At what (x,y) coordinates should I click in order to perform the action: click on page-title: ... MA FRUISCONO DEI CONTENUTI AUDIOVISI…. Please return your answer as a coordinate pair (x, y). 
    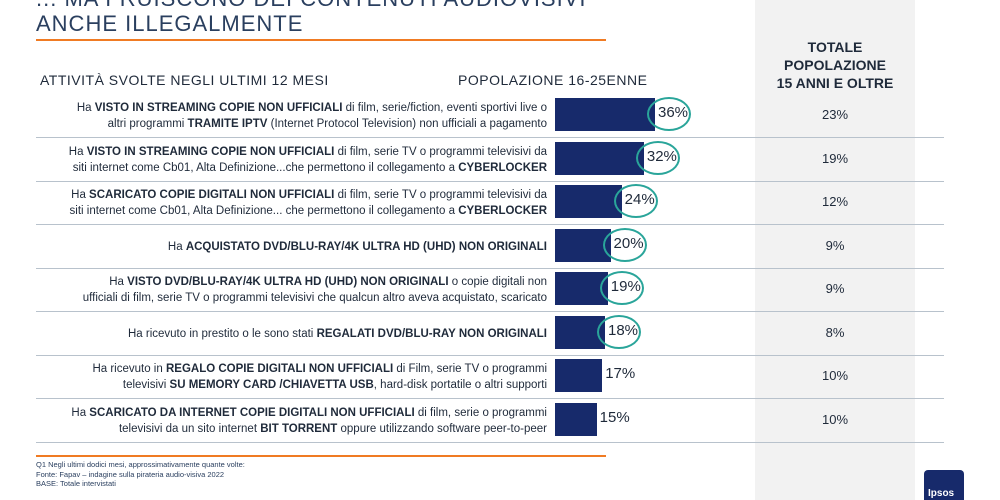
    Looking at the image, I should click on (311, 18).